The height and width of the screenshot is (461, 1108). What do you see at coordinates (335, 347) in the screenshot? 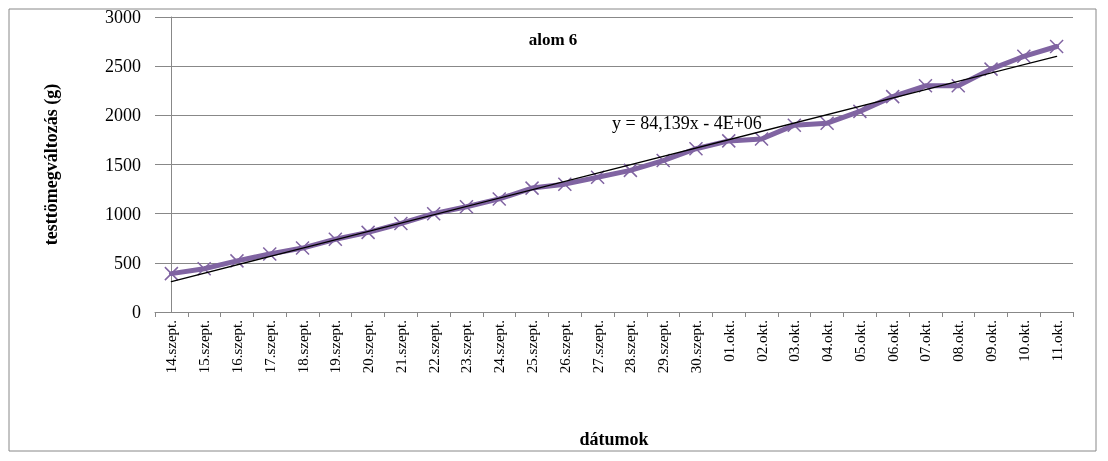
I see `x-tick-label: 19.szept.` at bounding box center [335, 347].